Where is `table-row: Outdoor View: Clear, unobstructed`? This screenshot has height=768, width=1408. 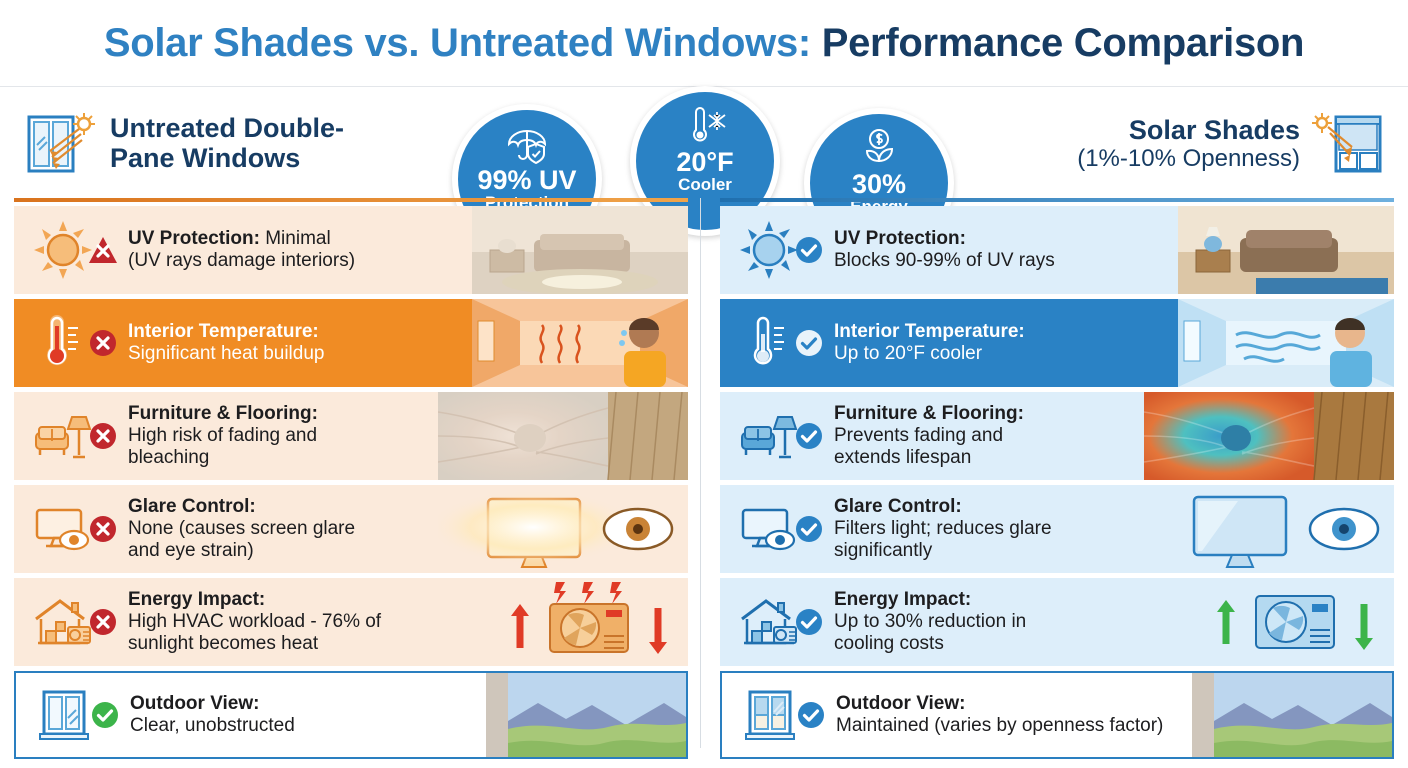
table-row: Outdoor View: Clear, unobstructed is located at coordinates (351, 715).